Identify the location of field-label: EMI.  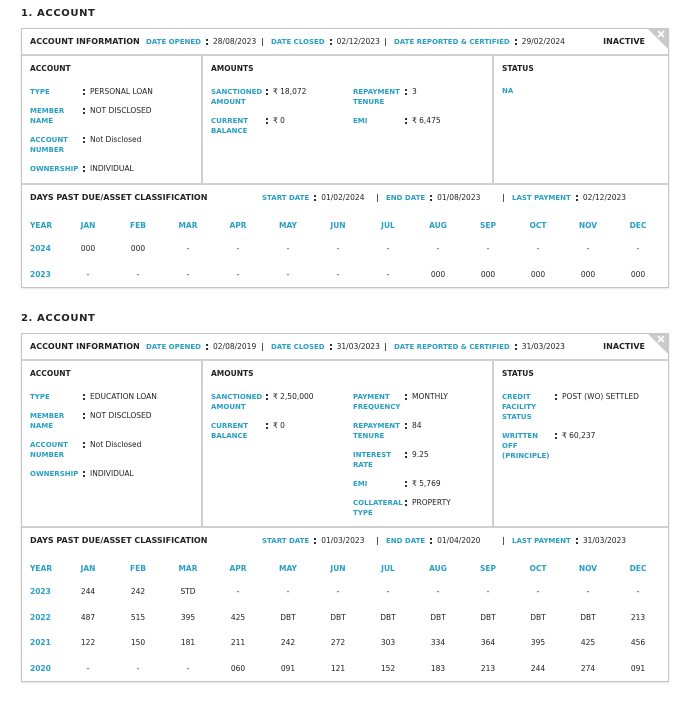
(360, 484).